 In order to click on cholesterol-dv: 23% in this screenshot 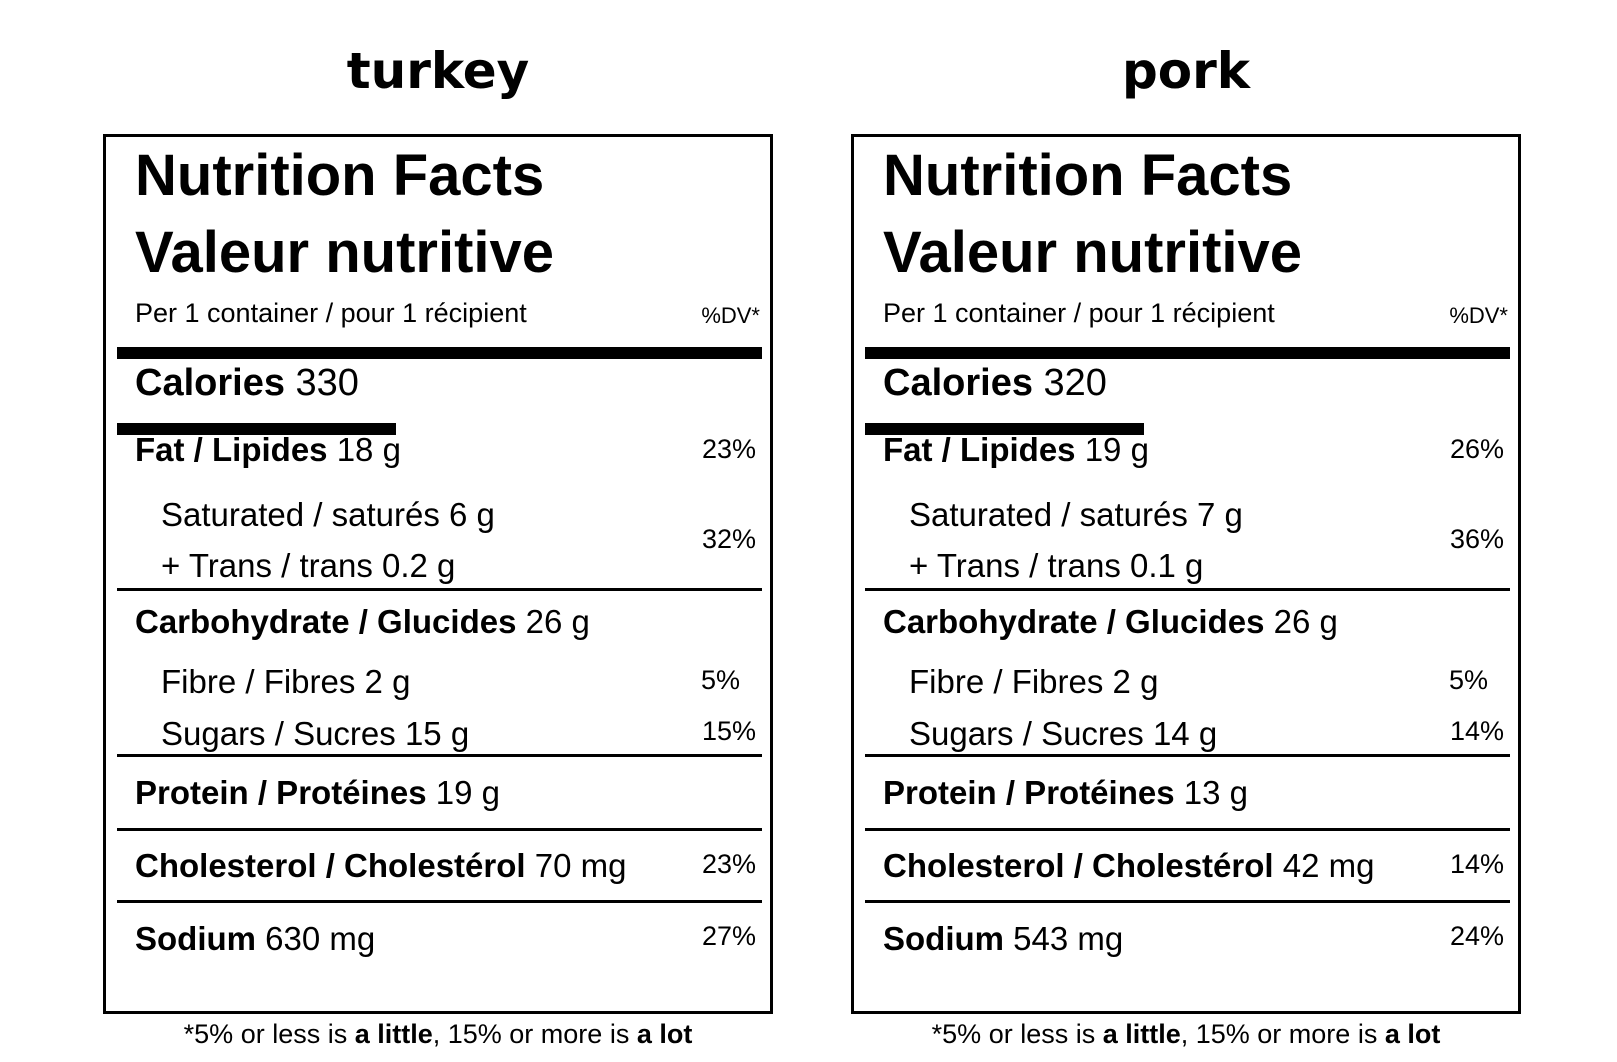, I will do `click(728, 864)`.